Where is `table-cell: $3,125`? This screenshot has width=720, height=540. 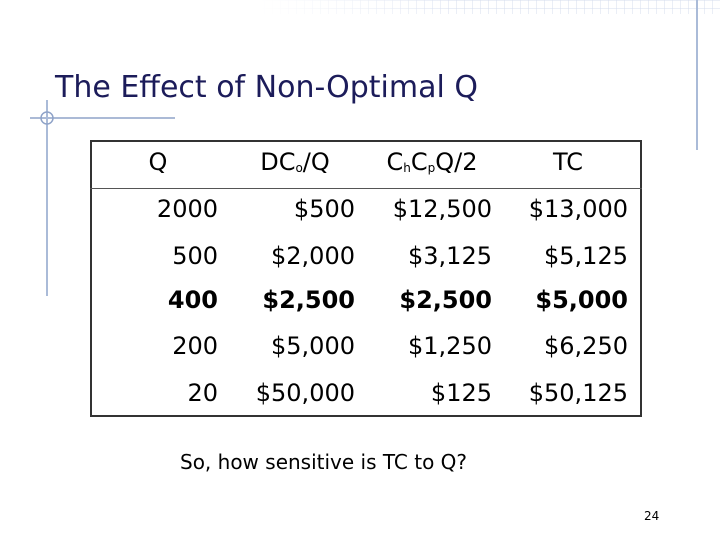 table-cell: $3,125 is located at coordinates (450, 256).